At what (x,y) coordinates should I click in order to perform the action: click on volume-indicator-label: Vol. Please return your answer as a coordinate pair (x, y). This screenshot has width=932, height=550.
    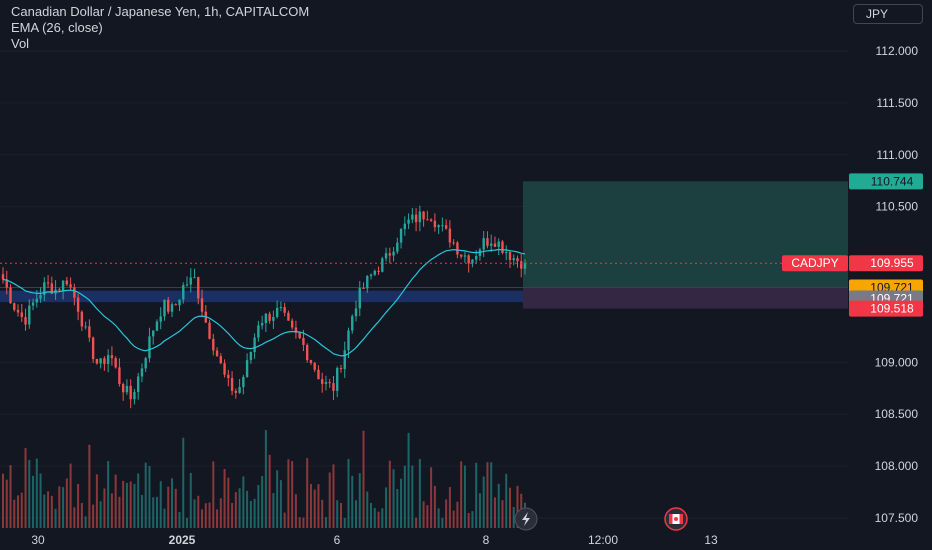
    Looking at the image, I should click on (20, 43).